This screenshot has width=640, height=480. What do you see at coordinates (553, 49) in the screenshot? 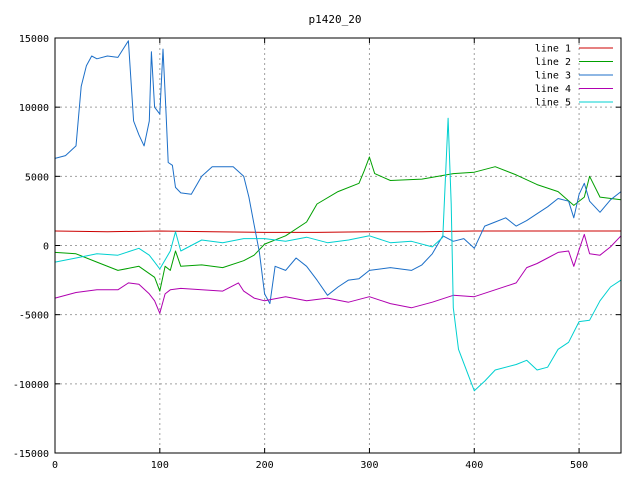
I see `legend-label: line 1` at bounding box center [553, 49].